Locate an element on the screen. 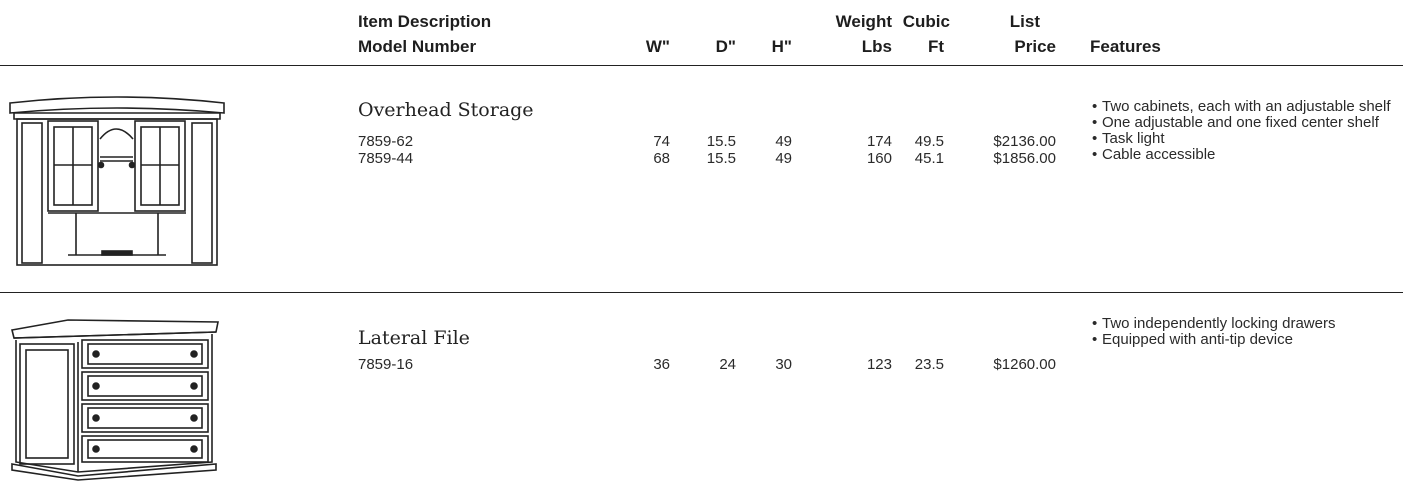 Image resolution: width=1424 pixels, height=487 pixels. col-header-model-number: Model Number is located at coordinates (417, 46).